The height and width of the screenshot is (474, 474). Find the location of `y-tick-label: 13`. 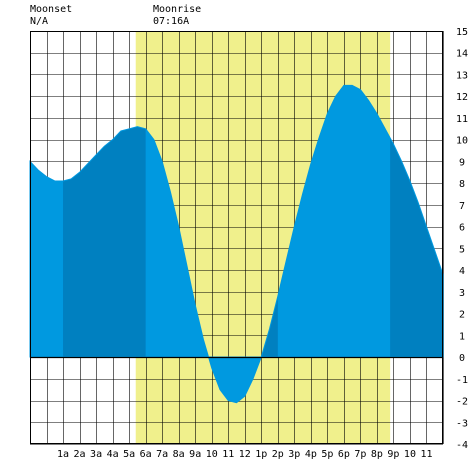

y-tick-label: 13 is located at coordinates (462, 75).